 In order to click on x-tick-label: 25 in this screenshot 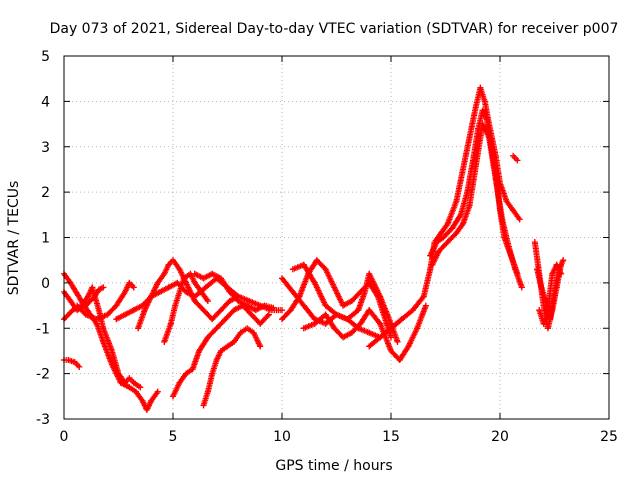, I will do `click(609, 437)`.